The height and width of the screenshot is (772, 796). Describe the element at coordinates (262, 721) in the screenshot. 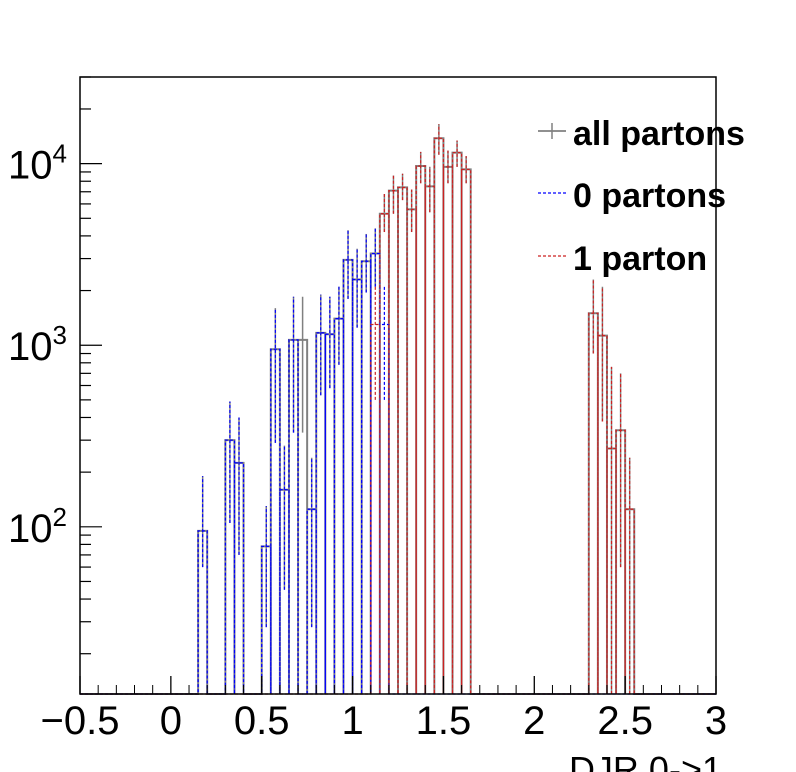

I see `x-tick-label: 0.5` at that location.